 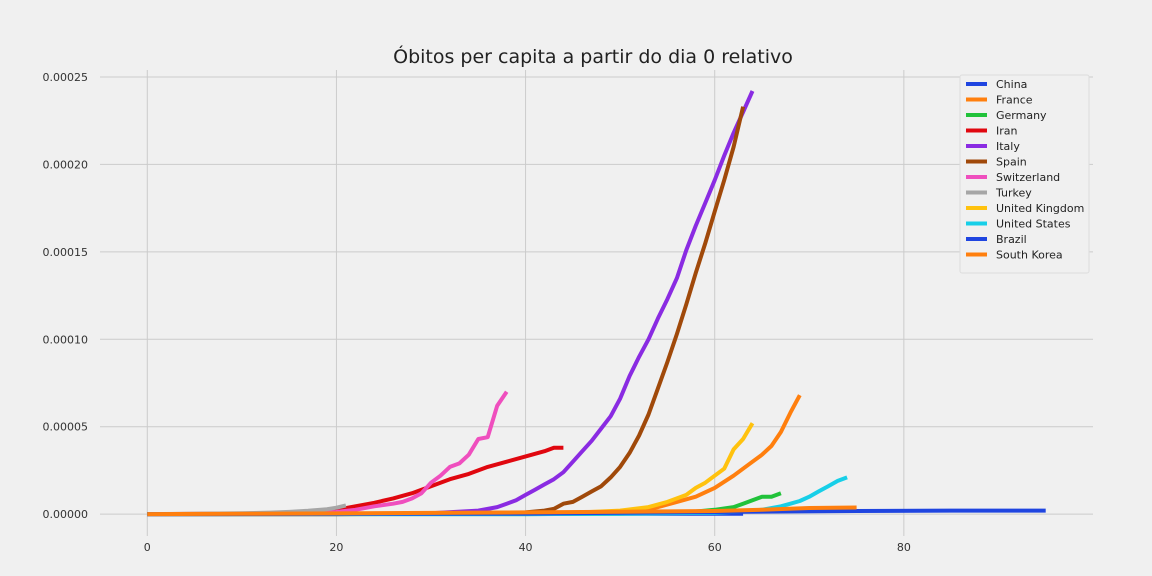 I want to click on x-tick-label: 20, so click(x=336, y=547).